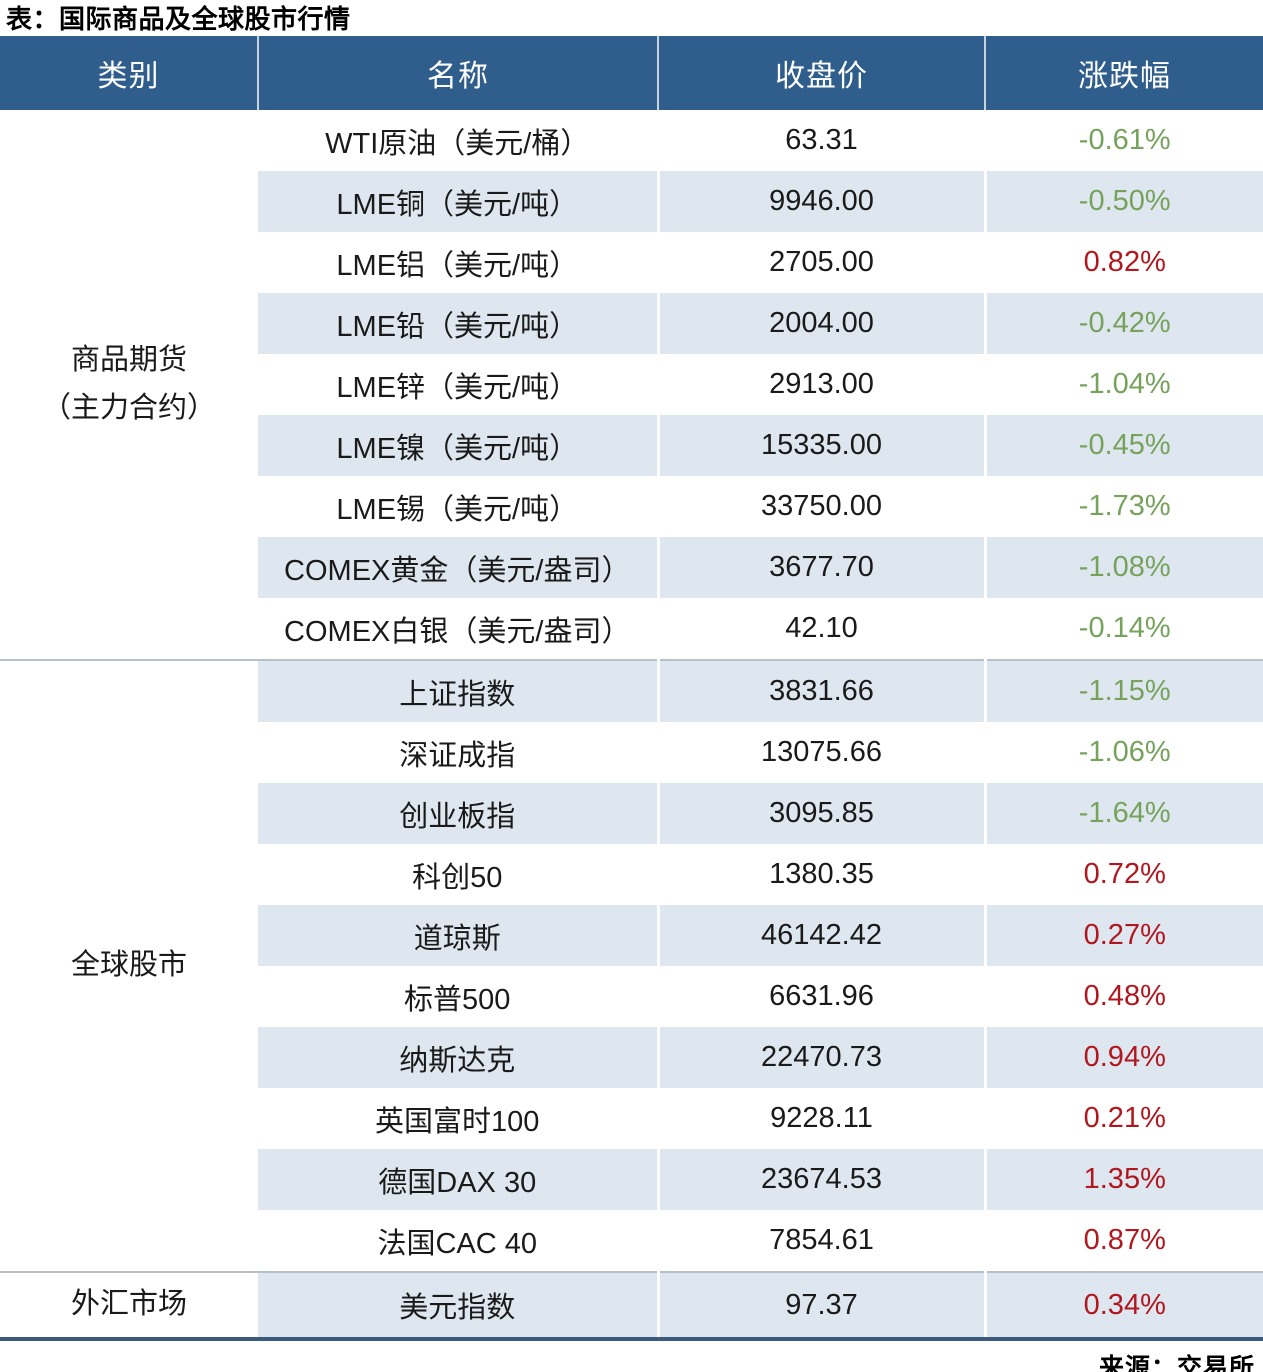  What do you see at coordinates (820, 996) in the screenshot?
I see `close-price-cell: 6631.96` at bounding box center [820, 996].